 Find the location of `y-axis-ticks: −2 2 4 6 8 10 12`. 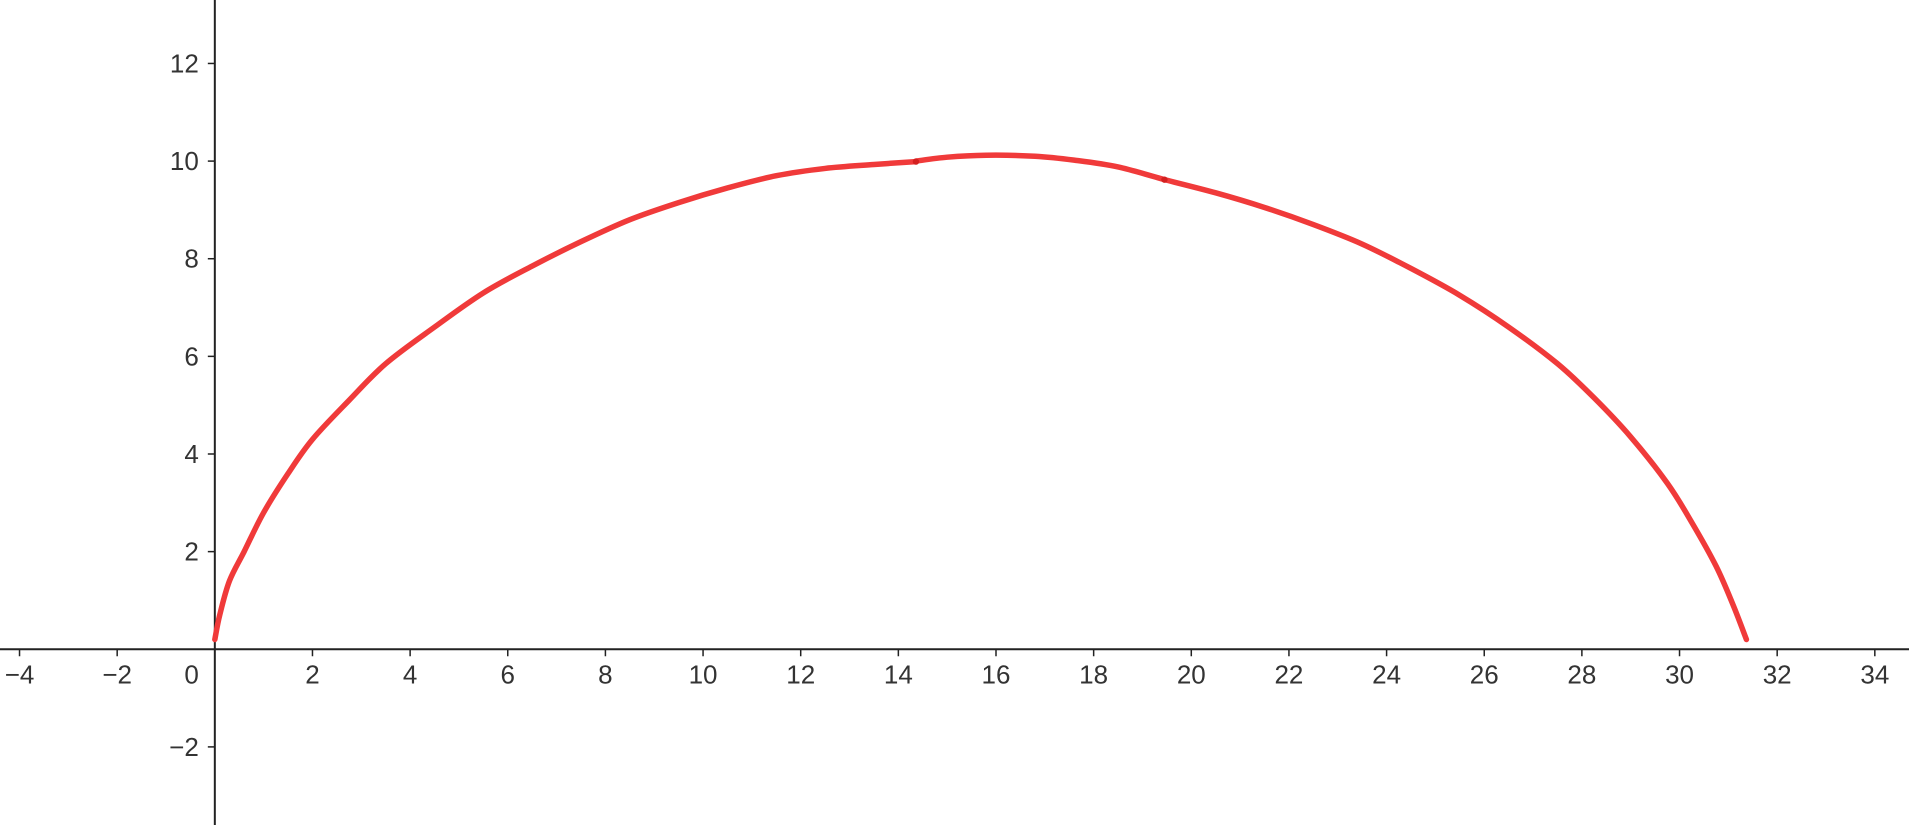

y-axis-ticks: −2 2 4 6 8 10 12 is located at coordinates (192, 405).